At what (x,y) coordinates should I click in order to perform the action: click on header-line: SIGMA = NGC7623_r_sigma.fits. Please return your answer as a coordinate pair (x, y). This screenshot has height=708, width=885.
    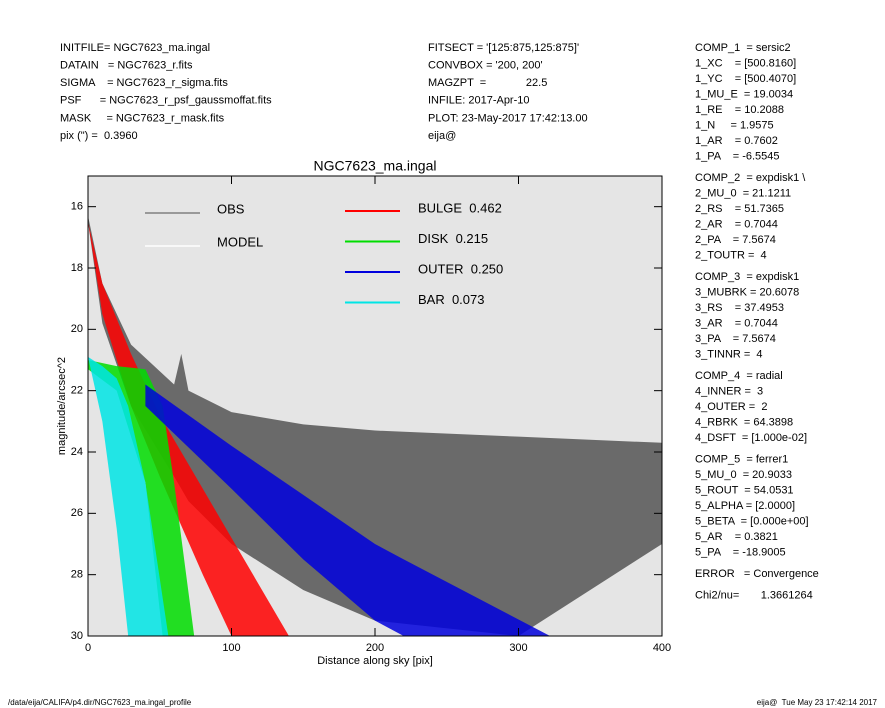
    Looking at the image, I should click on (144, 83).